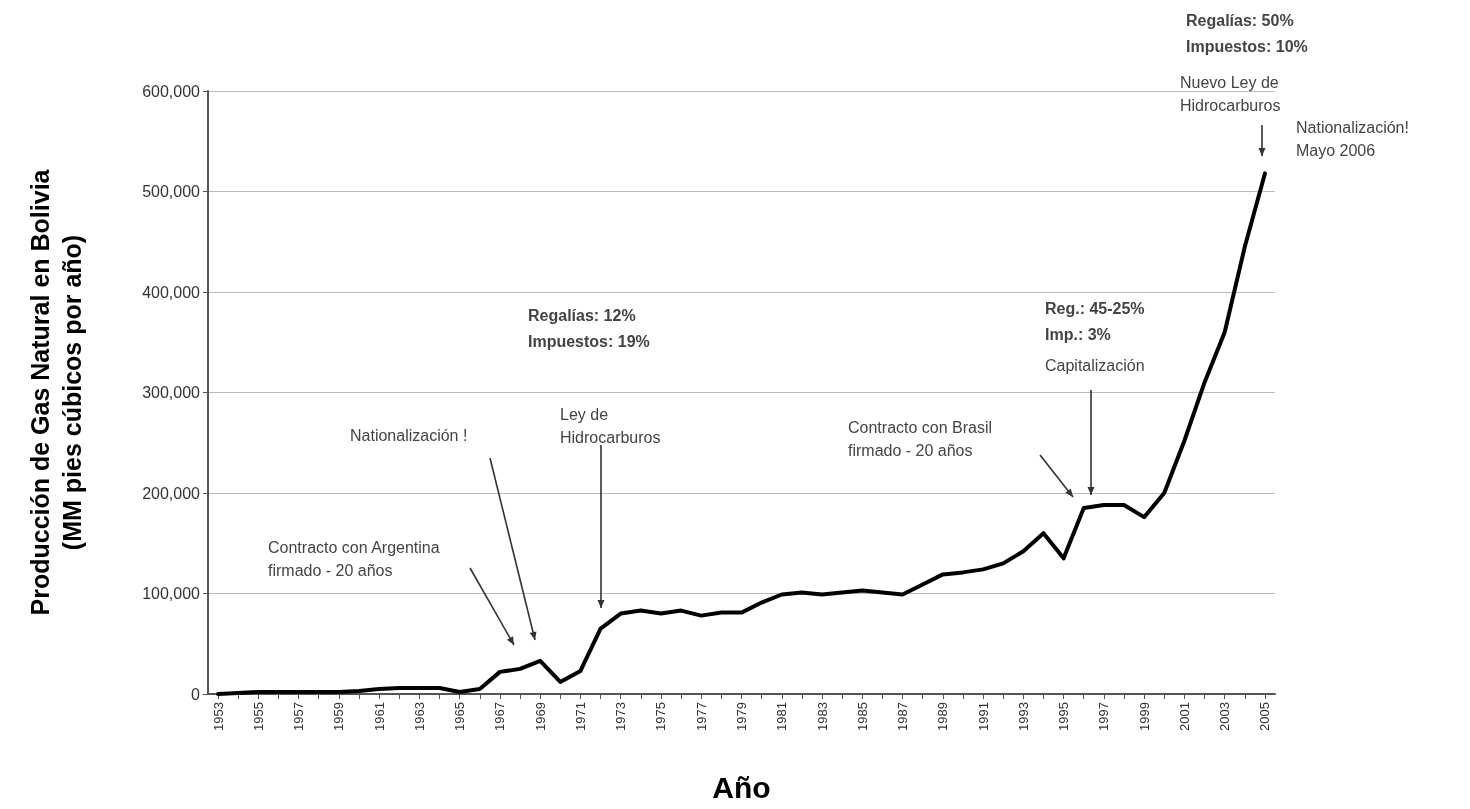  What do you see at coordinates (1104, 716) in the screenshot?
I see `x-tick-label: 1997` at bounding box center [1104, 716].